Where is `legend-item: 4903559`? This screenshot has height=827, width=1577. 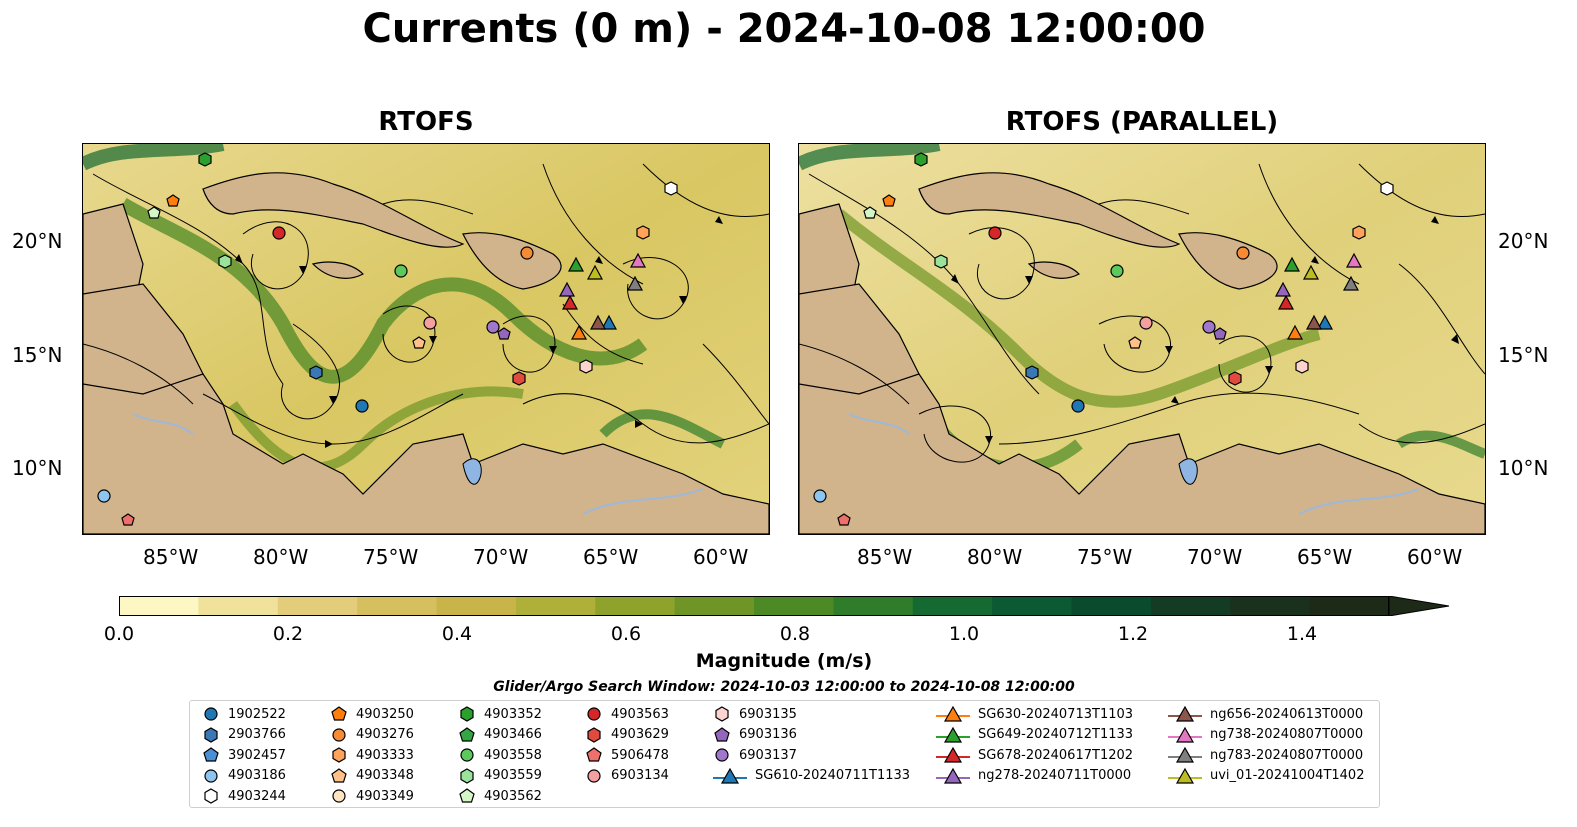 legend-item: 4903559 is located at coordinates (500, 776).